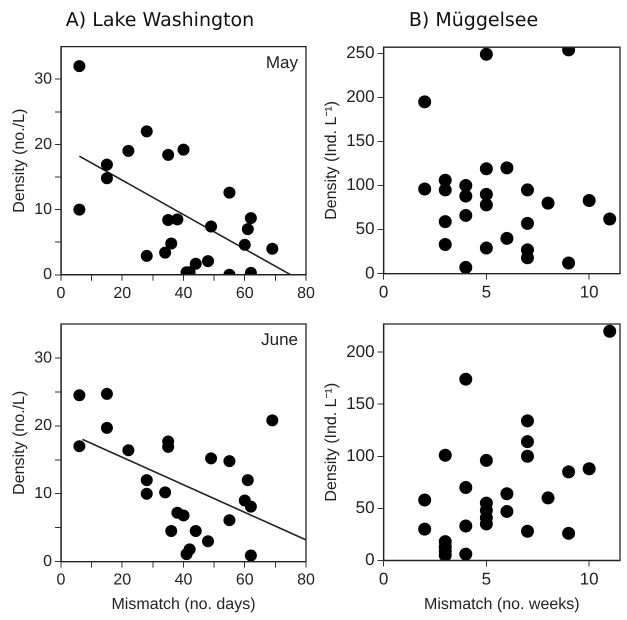 This screenshot has width=627, height=620. Describe the element at coordinates (43, 357) in the screenshot. I see `y-tick-label: 30` at that location.